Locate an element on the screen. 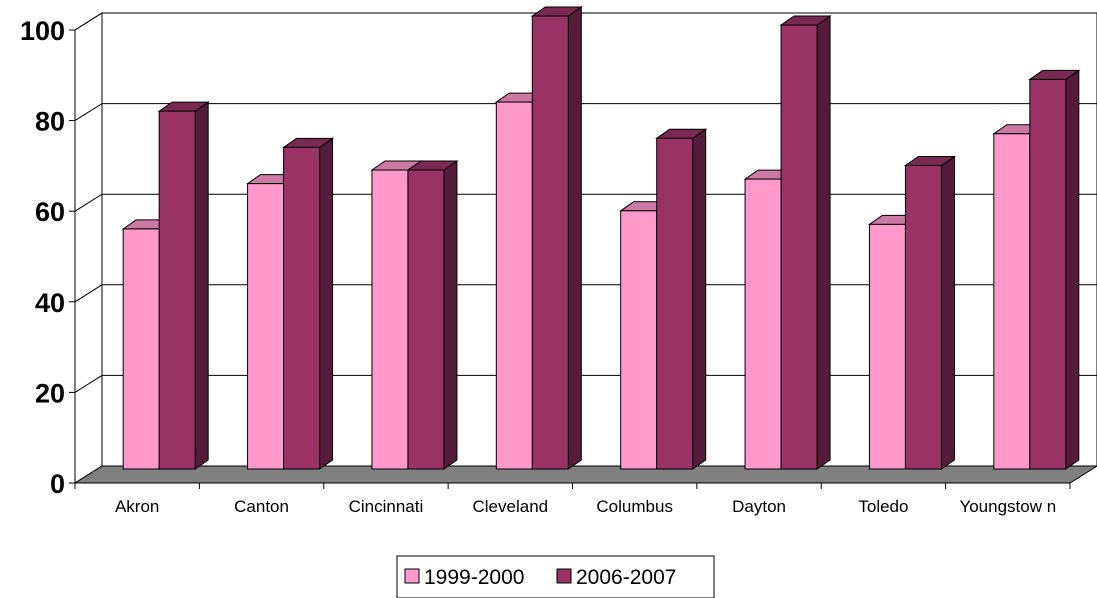 The height and width of the screenshot is (598, 1097). y-tick-label: 80 is located at coordinates (50, 122).